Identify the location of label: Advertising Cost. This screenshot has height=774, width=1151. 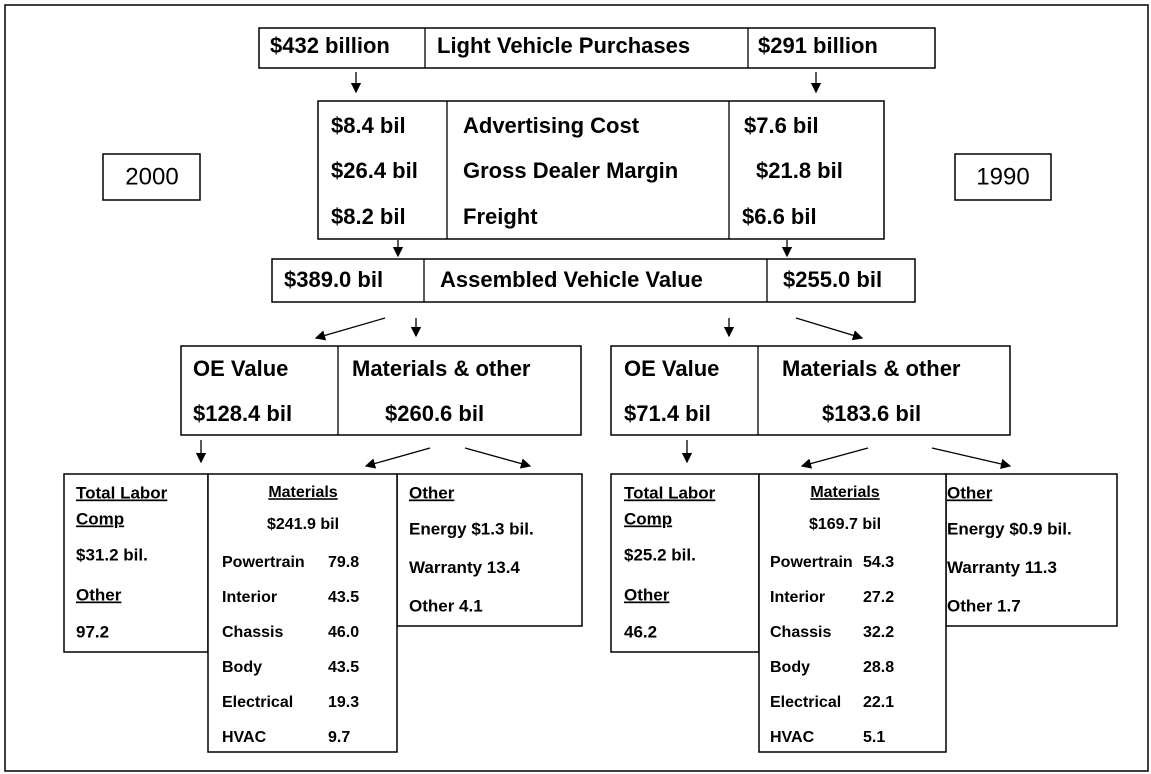
(551, 125).